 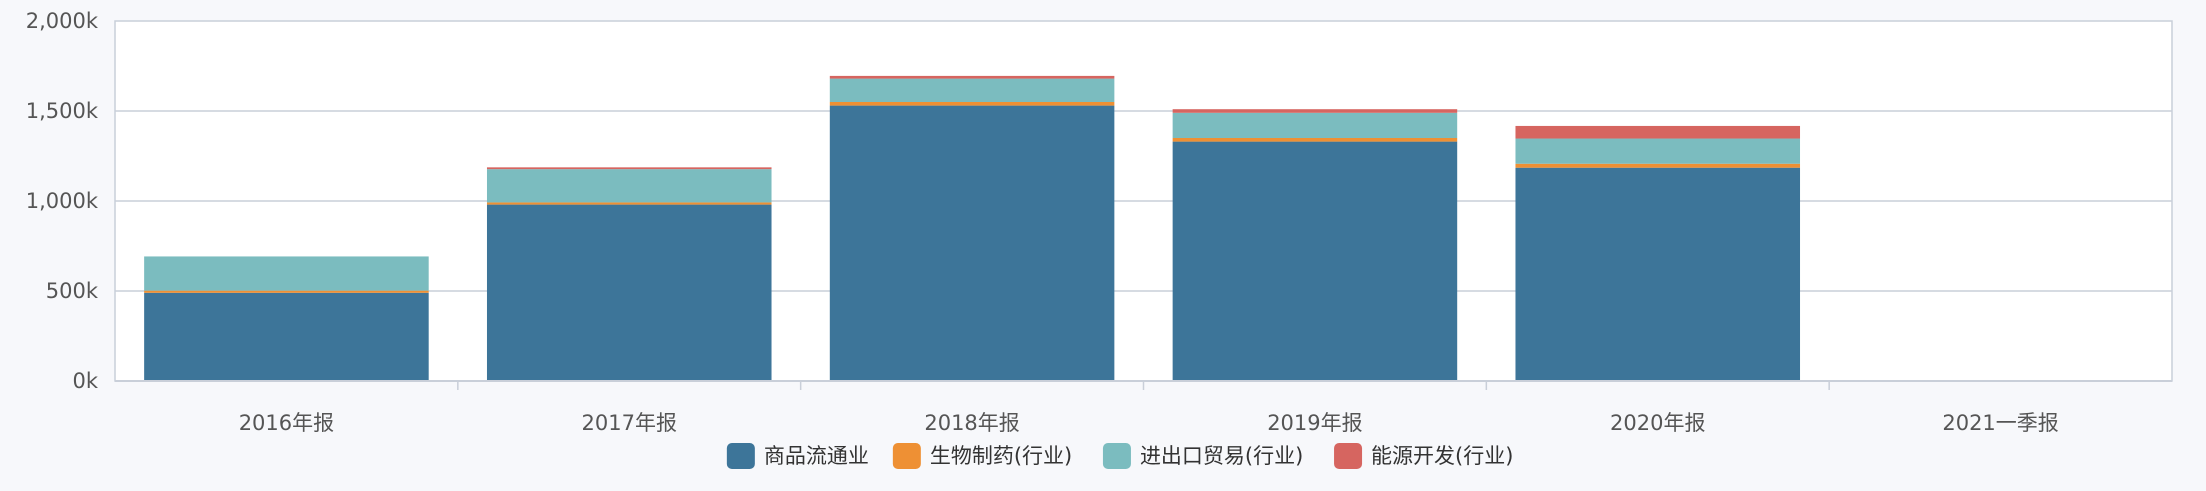 I want to click on legend: 商品流通业 生物制药(行业) 进出口贸易(行业) 能源开发(行业), so click(x=1119, y=456).